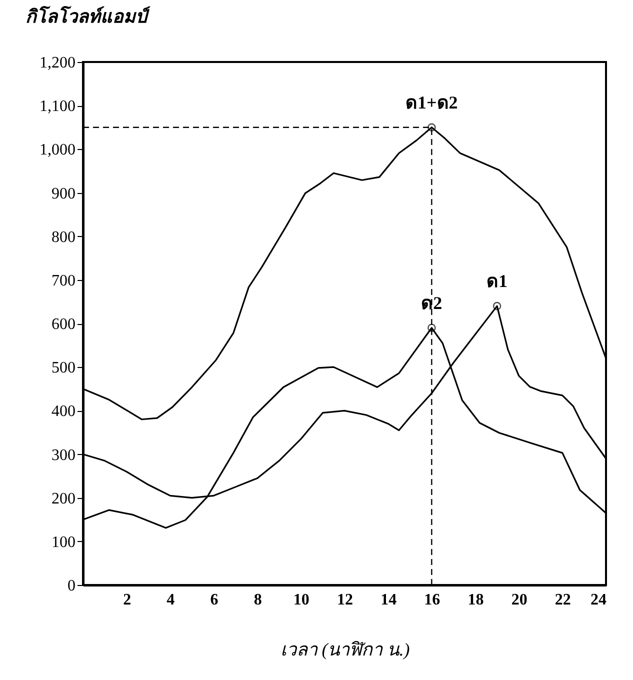  What do you see at coordinates (345, 650) in the screenshot?
I see `x-axis-title: เวลา (นาฬิกา น.)` at bounding box center [345, 650].